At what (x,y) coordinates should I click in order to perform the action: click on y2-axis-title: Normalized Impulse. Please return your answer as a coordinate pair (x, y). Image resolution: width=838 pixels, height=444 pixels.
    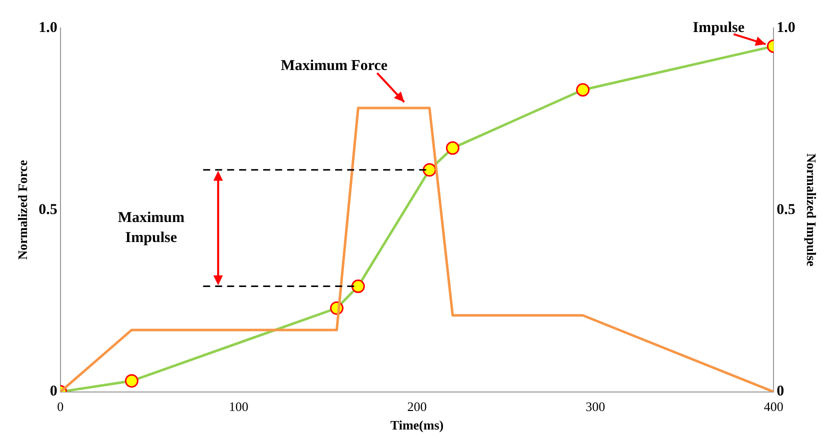
    Looking at the image, I should click on (811, 210).